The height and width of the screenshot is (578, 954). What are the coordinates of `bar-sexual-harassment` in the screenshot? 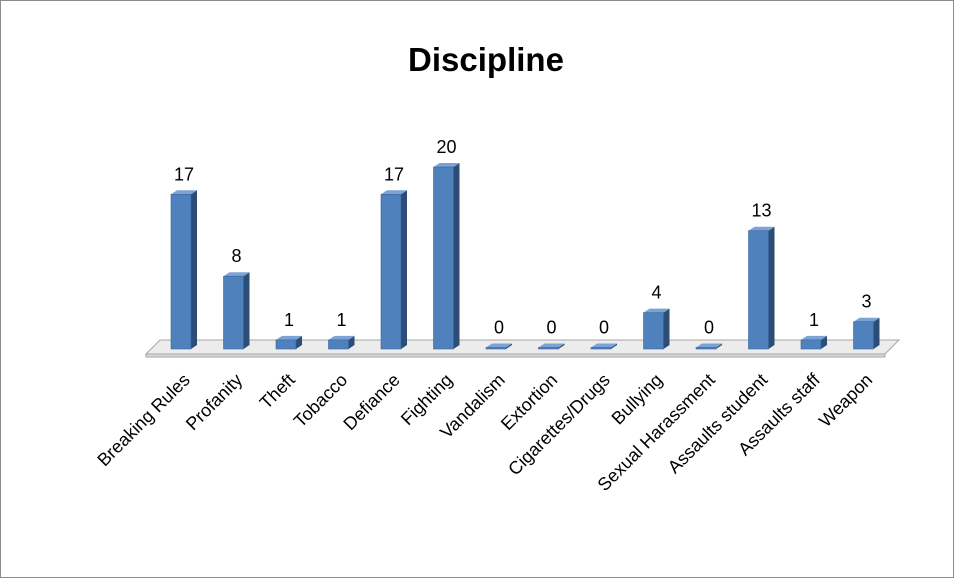 It's located at (708, 346).